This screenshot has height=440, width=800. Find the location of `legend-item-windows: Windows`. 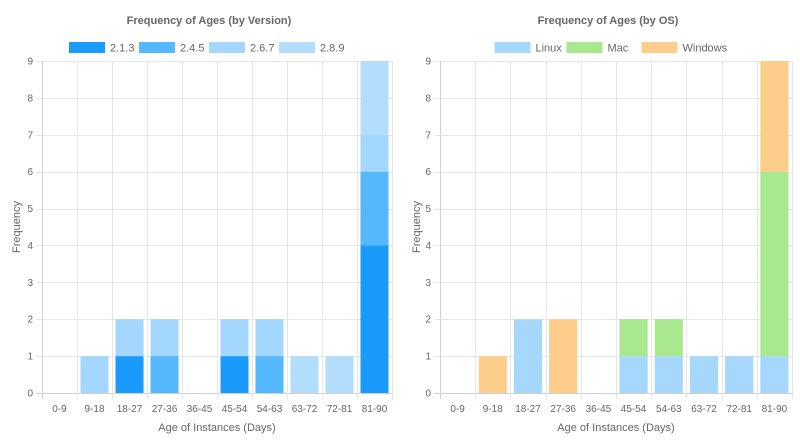

legend-item-windows: Windows is located at coordinates (684, 48).